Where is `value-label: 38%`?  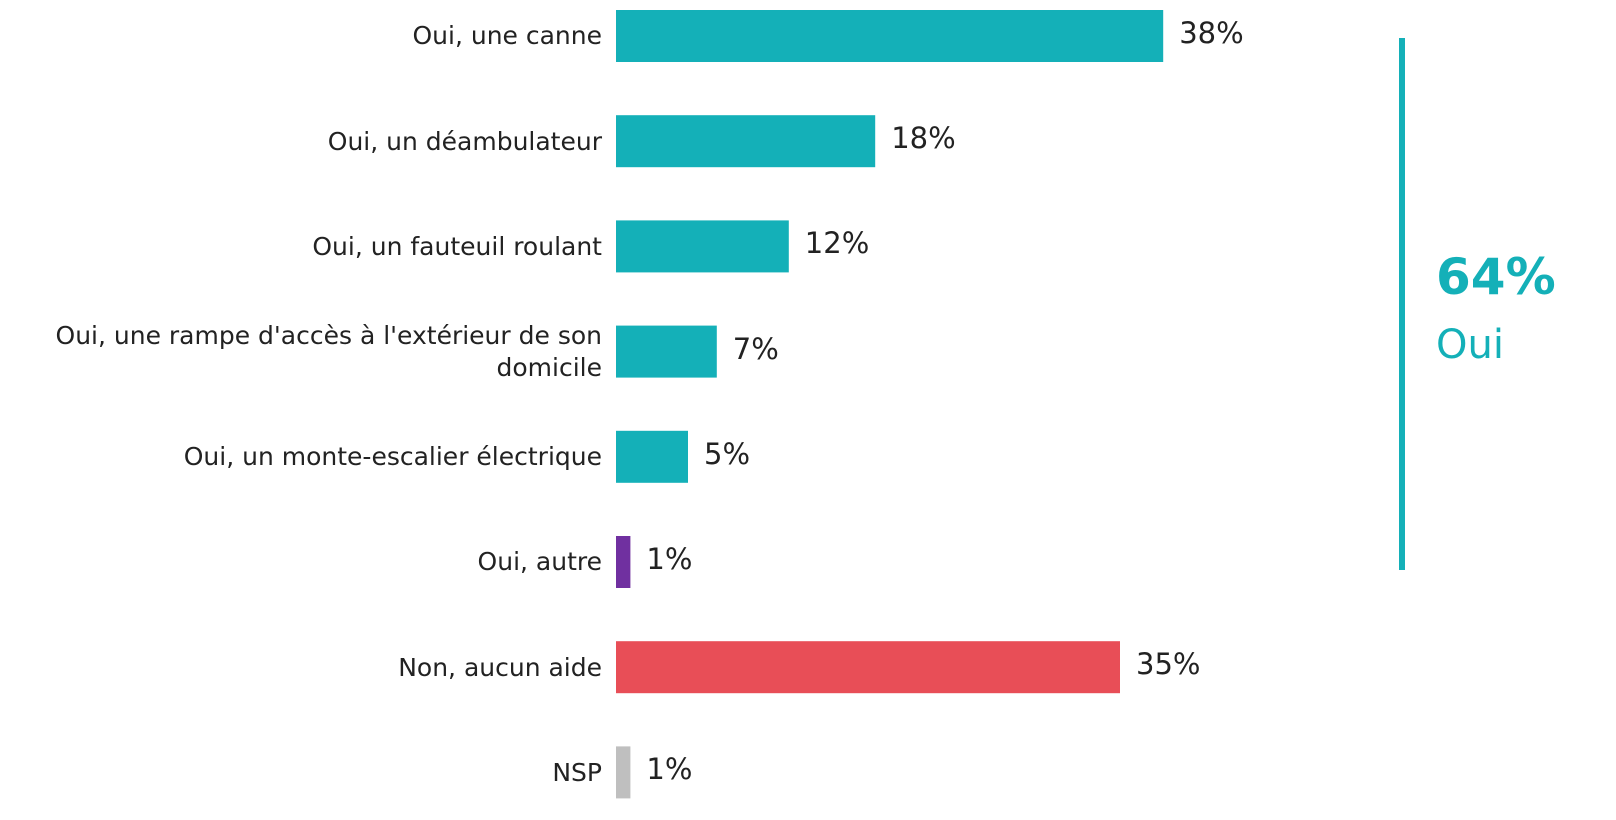
value-label: 38% is located at coordinates (1211, 33).